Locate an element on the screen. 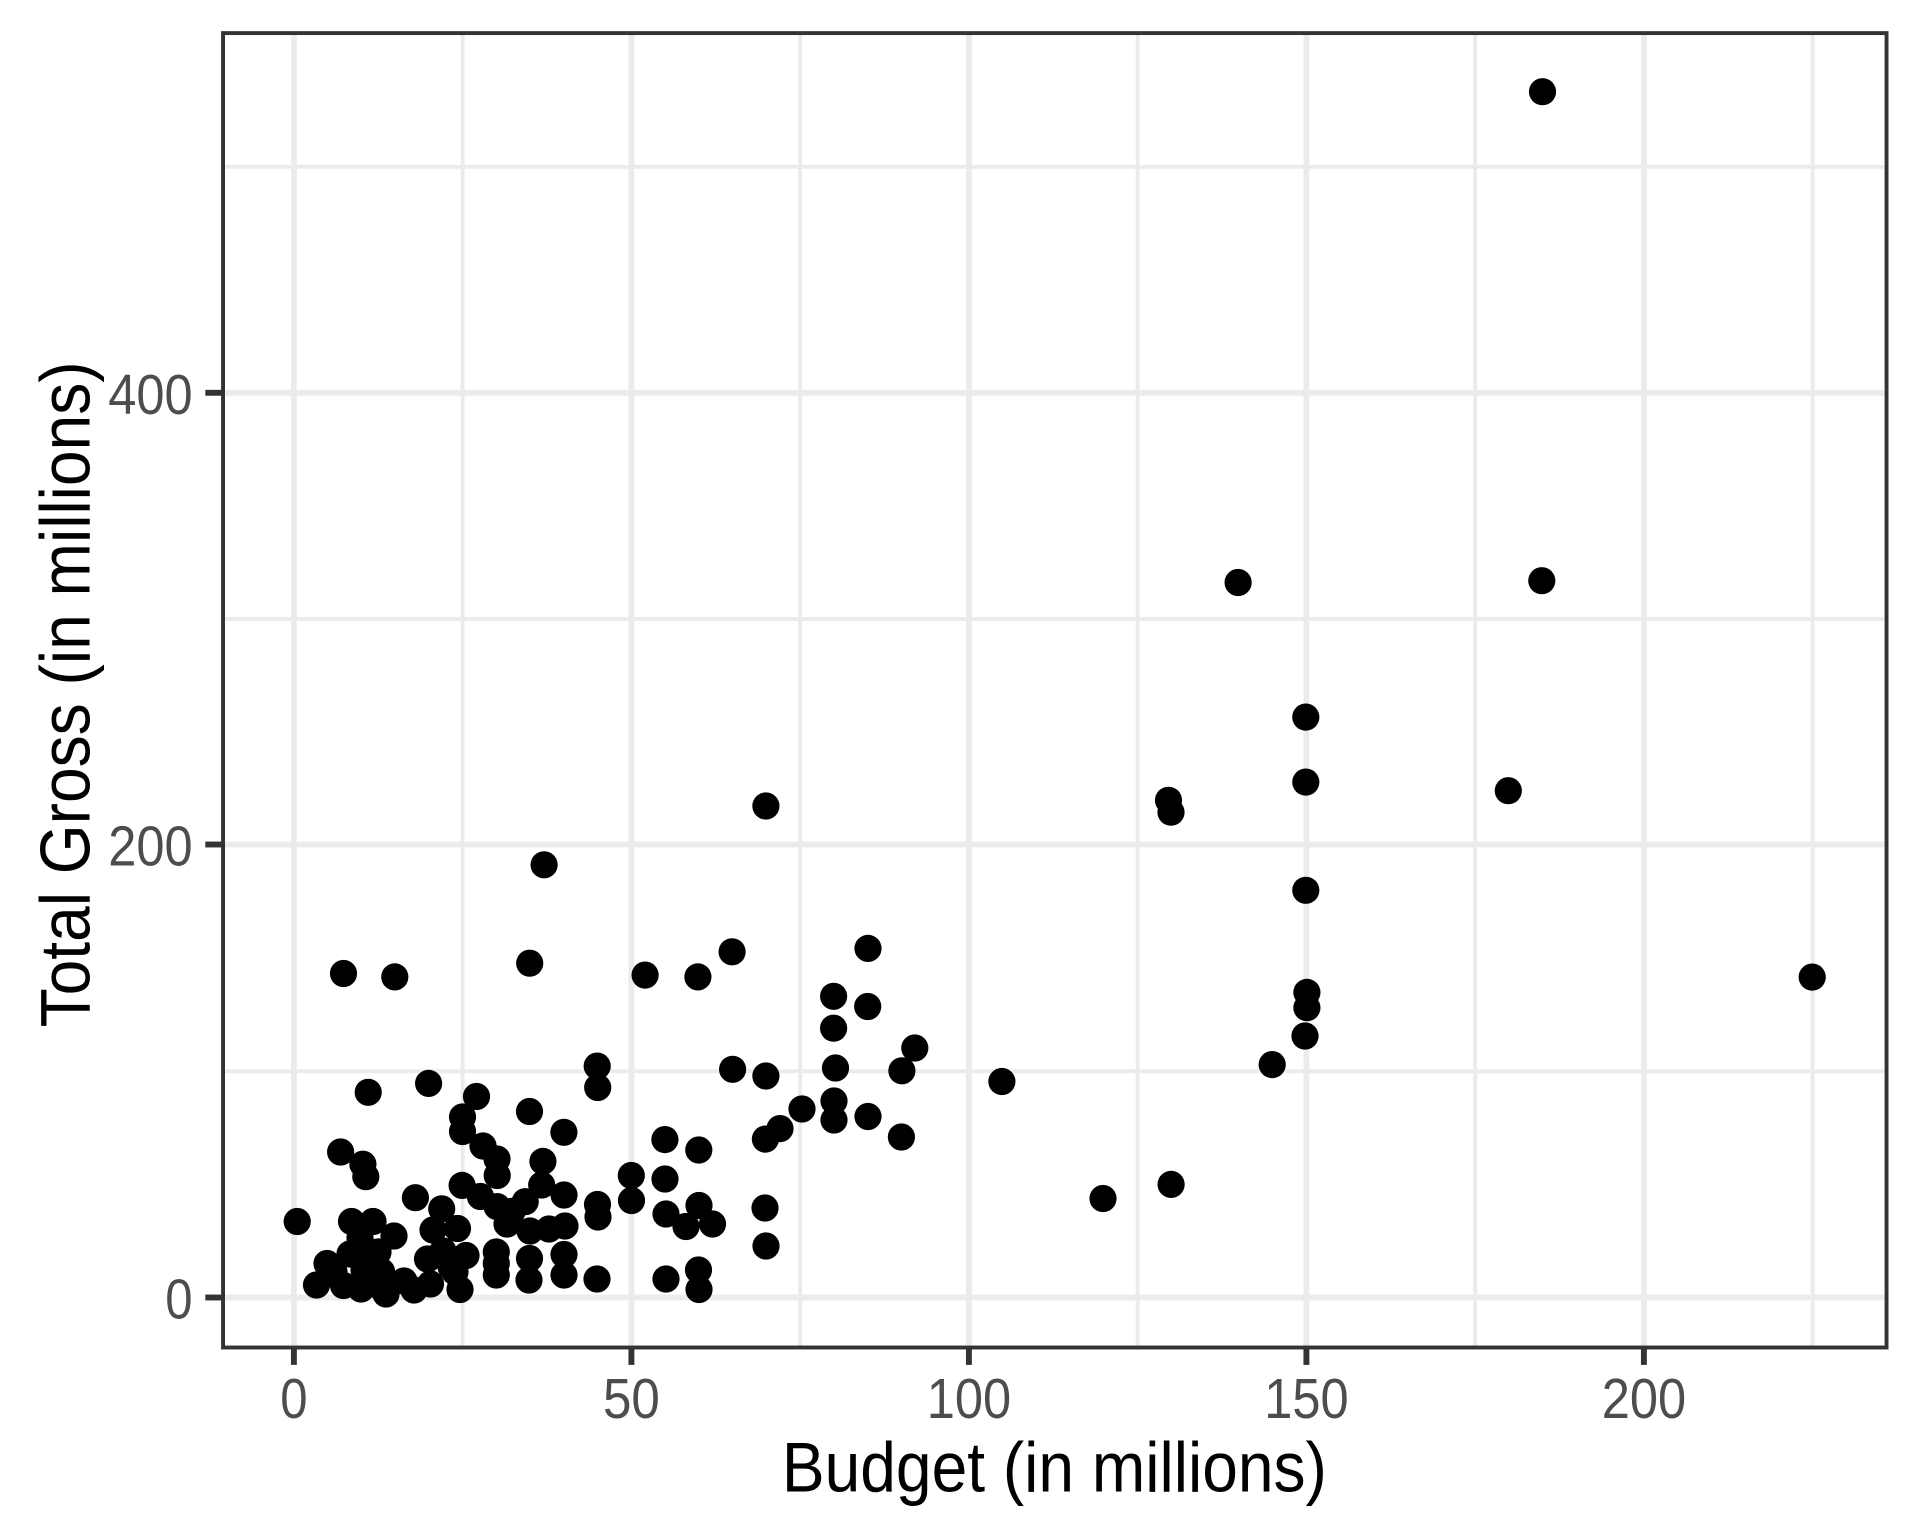 The height and width of the screenshot is (1536, 1920). svg-text: 150 is located at coordinates (1306, 1399).